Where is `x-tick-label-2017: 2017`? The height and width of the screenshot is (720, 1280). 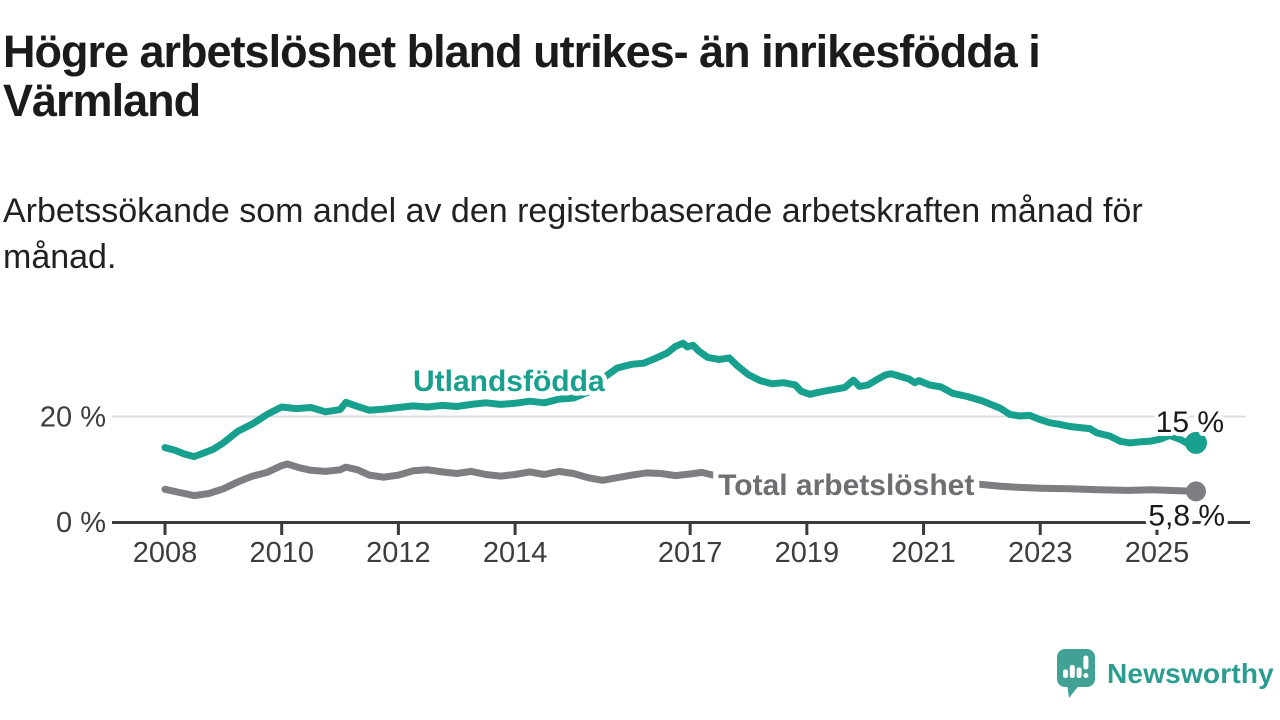
x-tick-label-2017: 2017 is located at coordinates (690, 553).